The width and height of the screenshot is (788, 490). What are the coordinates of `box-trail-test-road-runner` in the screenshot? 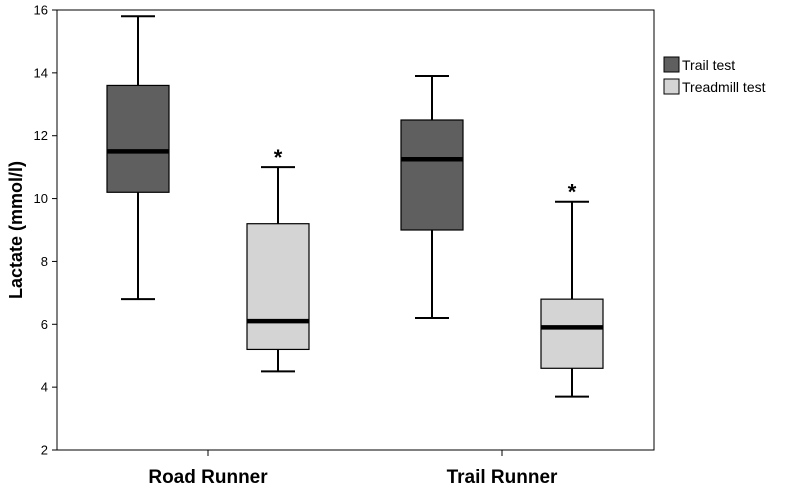 It's located at (138, 158).